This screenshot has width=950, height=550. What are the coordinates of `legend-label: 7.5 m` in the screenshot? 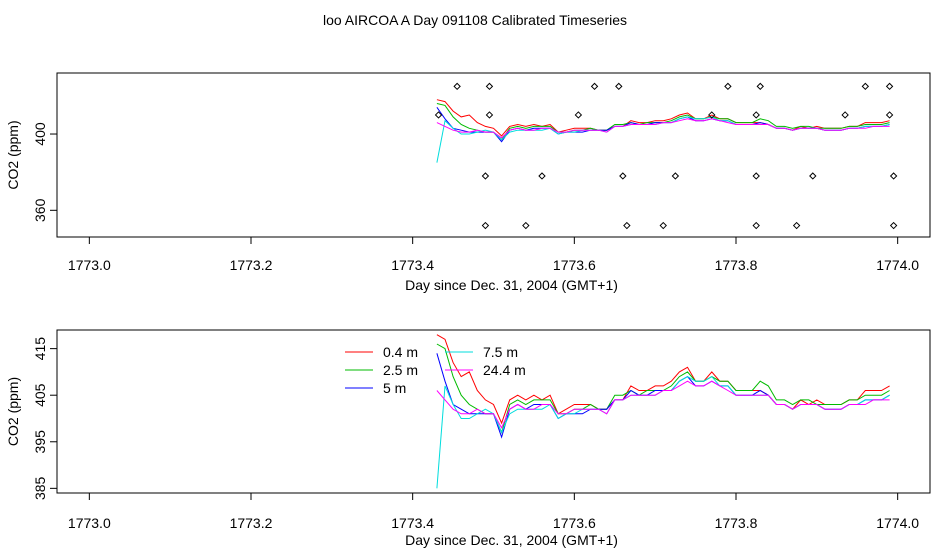 It's located at (500, 352).